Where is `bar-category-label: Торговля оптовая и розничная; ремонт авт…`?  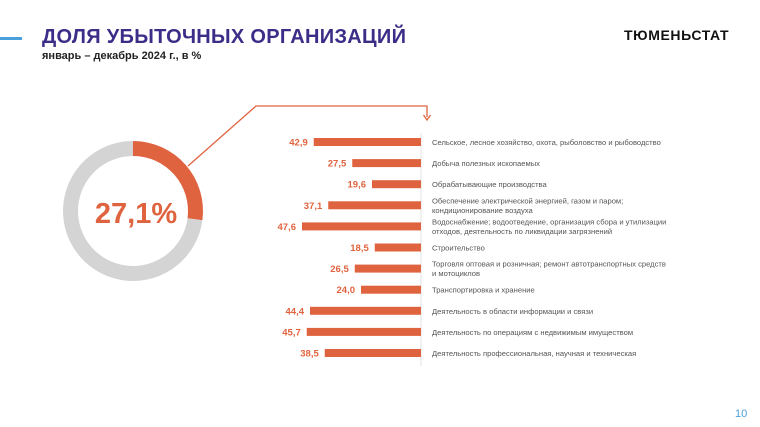 bar-category-label: Торговля оптовая и розничная; ремонт авт… is located at coordinates (549, 264).